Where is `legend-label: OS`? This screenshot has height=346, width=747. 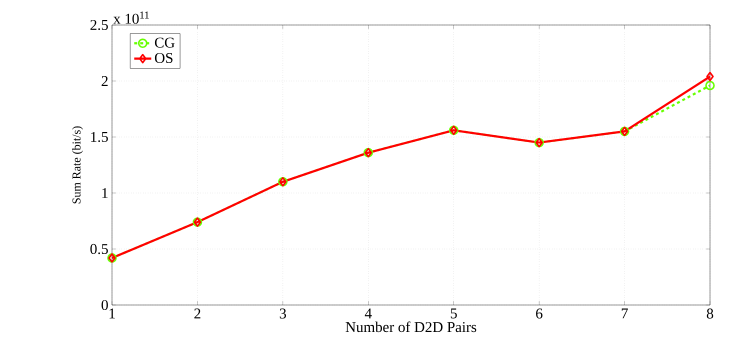 legend-label: OS is located at coordinates (163, 57).